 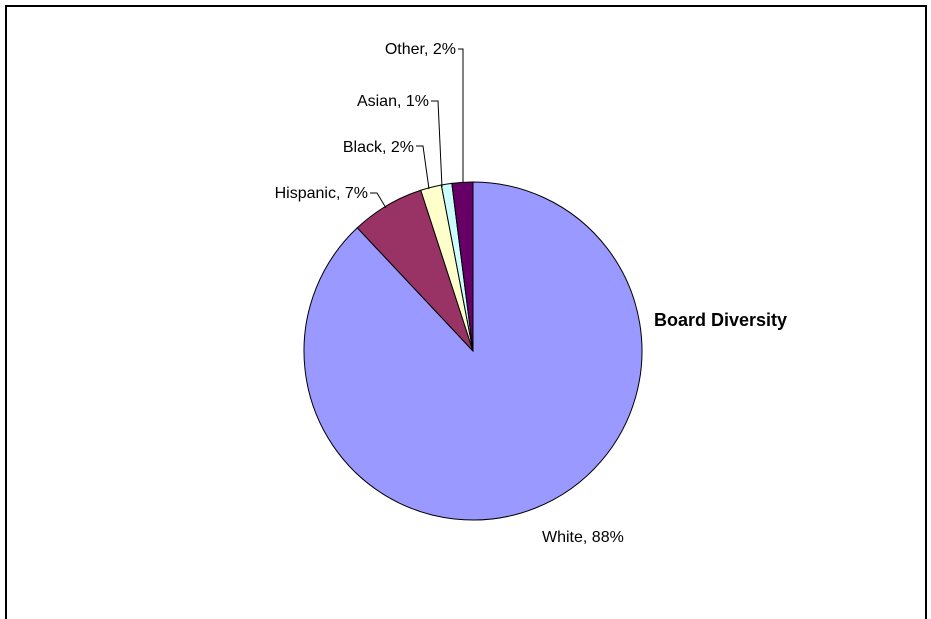 I want to click on leader-line-hispanic, so click(x=378, y=200).